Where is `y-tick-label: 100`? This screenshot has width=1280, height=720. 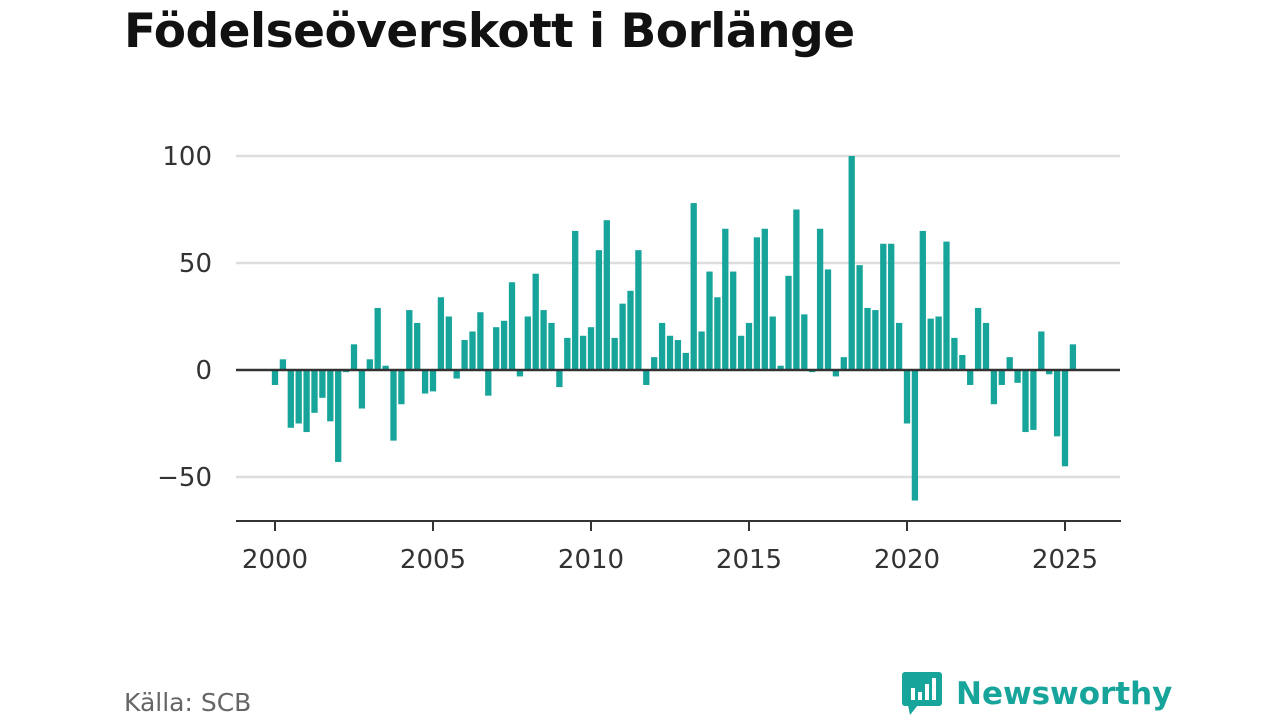 y-tick-label: 100 is located at coordinates (187, 157).